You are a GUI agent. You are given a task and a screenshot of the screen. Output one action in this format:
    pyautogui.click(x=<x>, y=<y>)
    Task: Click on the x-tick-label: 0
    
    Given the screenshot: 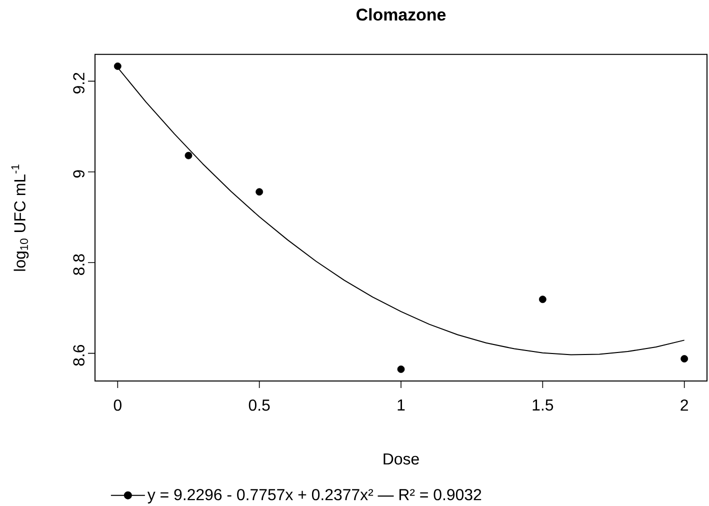 What is the action you would take?
    pyautogui.click(x=118, y=405)
    